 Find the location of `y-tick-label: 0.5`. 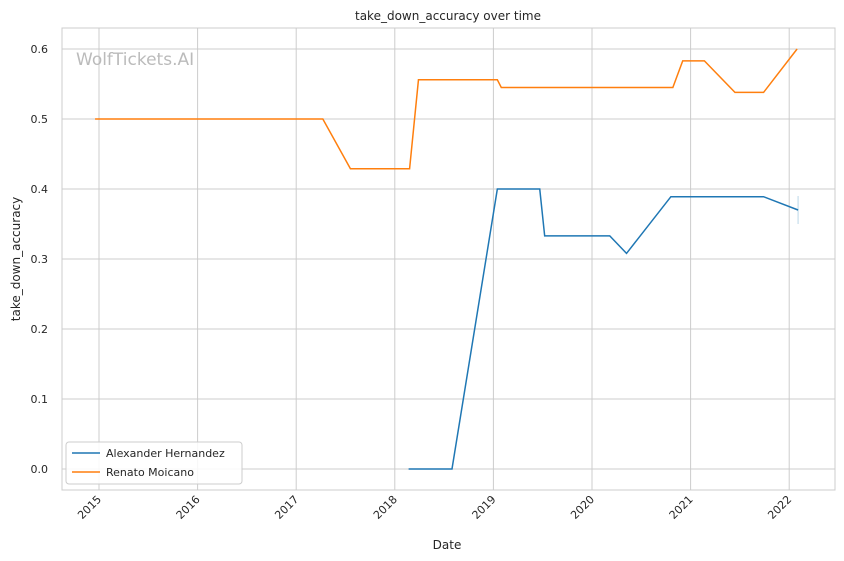

y-tick-label: 0.5 is located at coordinates (40, 119).